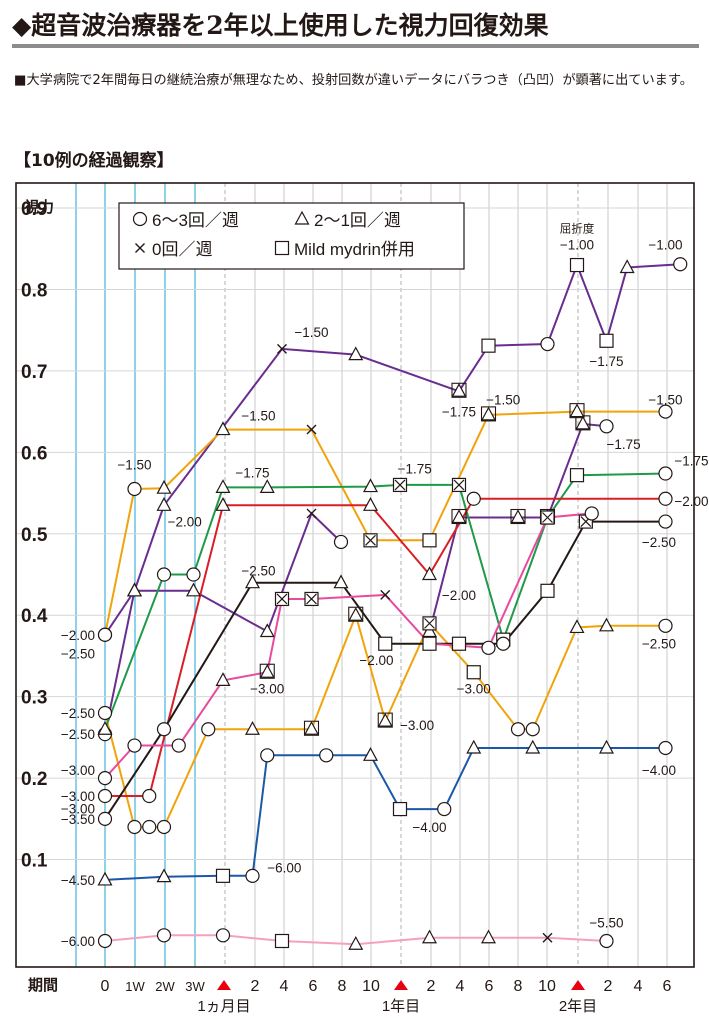 The image size is (709, 1019). Describe the element at coordinates (606, 922) in the screenshot. I see `refraction-label: −5.50` at that location.